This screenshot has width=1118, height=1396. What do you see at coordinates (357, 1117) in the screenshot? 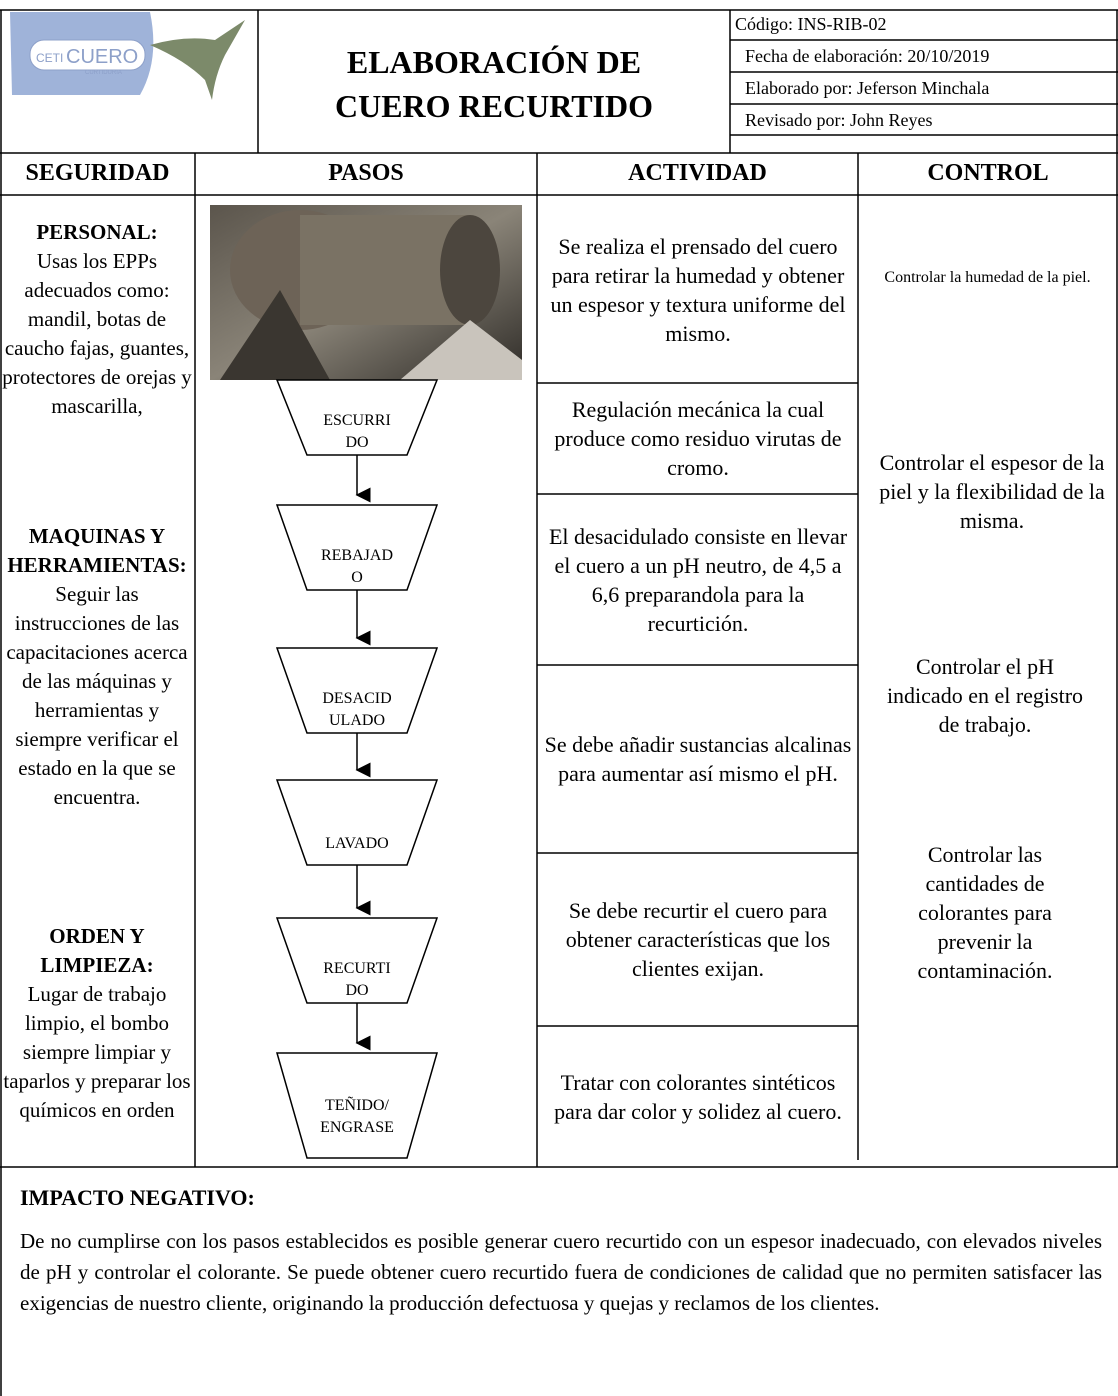
I see `step-label: TEÑIDO/ENGRASE` at bounding box center [357, 1117].